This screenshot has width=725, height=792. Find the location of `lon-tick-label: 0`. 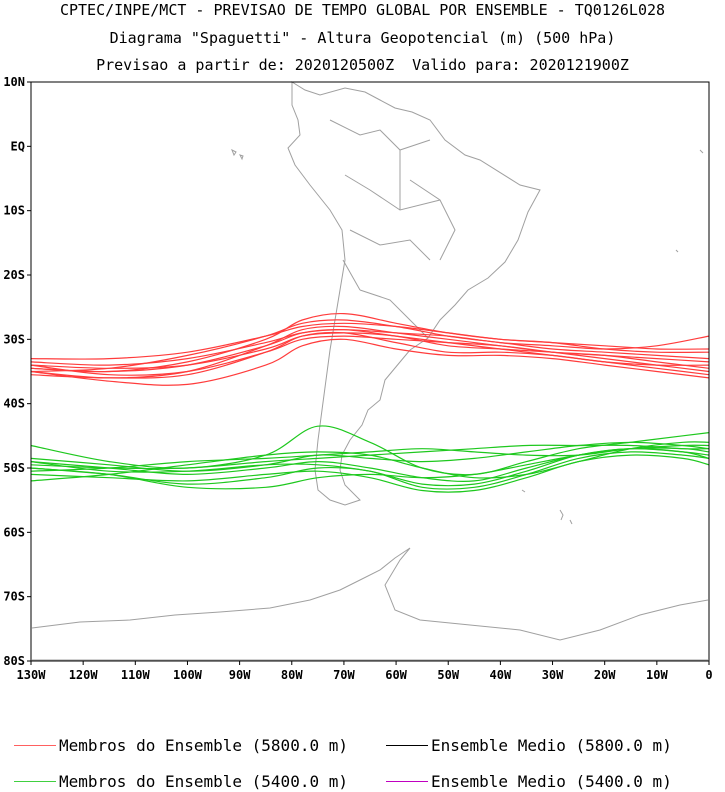

lon-tick-label: 0 is located at coordinates (708, 675).